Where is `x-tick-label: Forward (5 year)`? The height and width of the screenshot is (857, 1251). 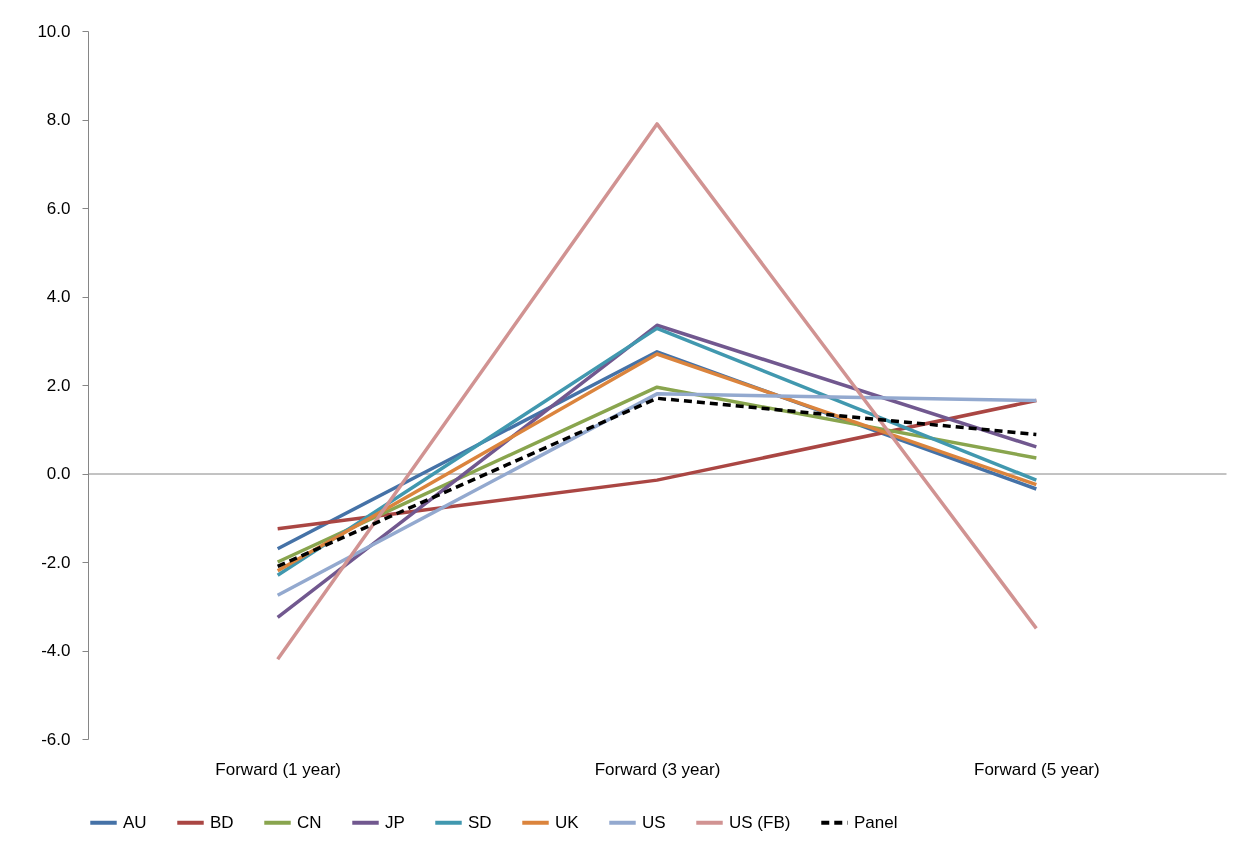
x-tick-label: Forward (5 year) is located at coordinates (1037, 769).